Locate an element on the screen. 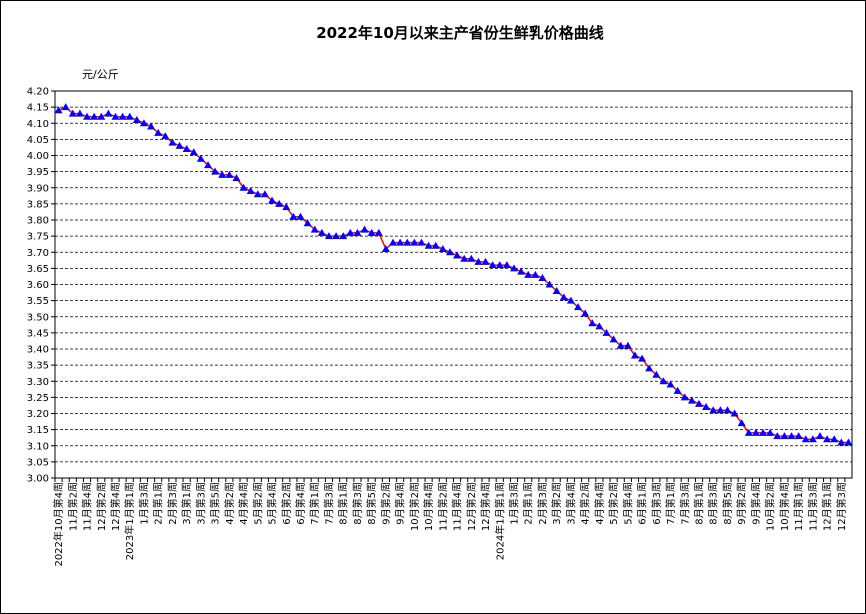  x-tick-label: 6月第2周 is located at coordinates (286, 503).